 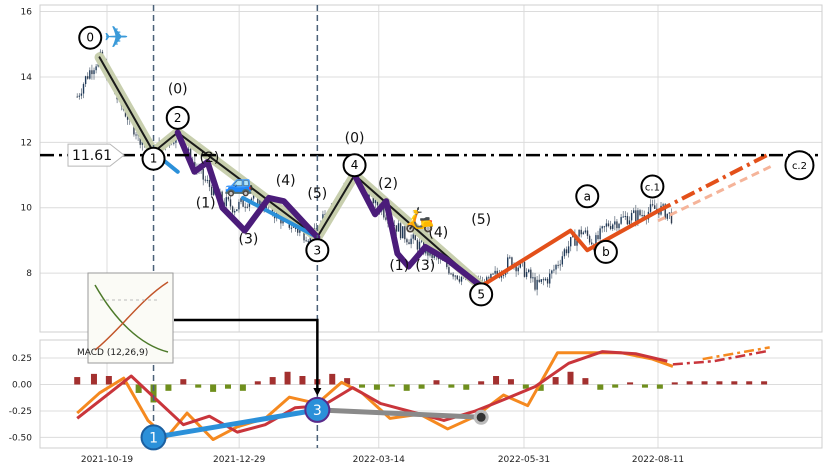 I want to click on wave-circle-label: 5, so click(x=481, y=294).